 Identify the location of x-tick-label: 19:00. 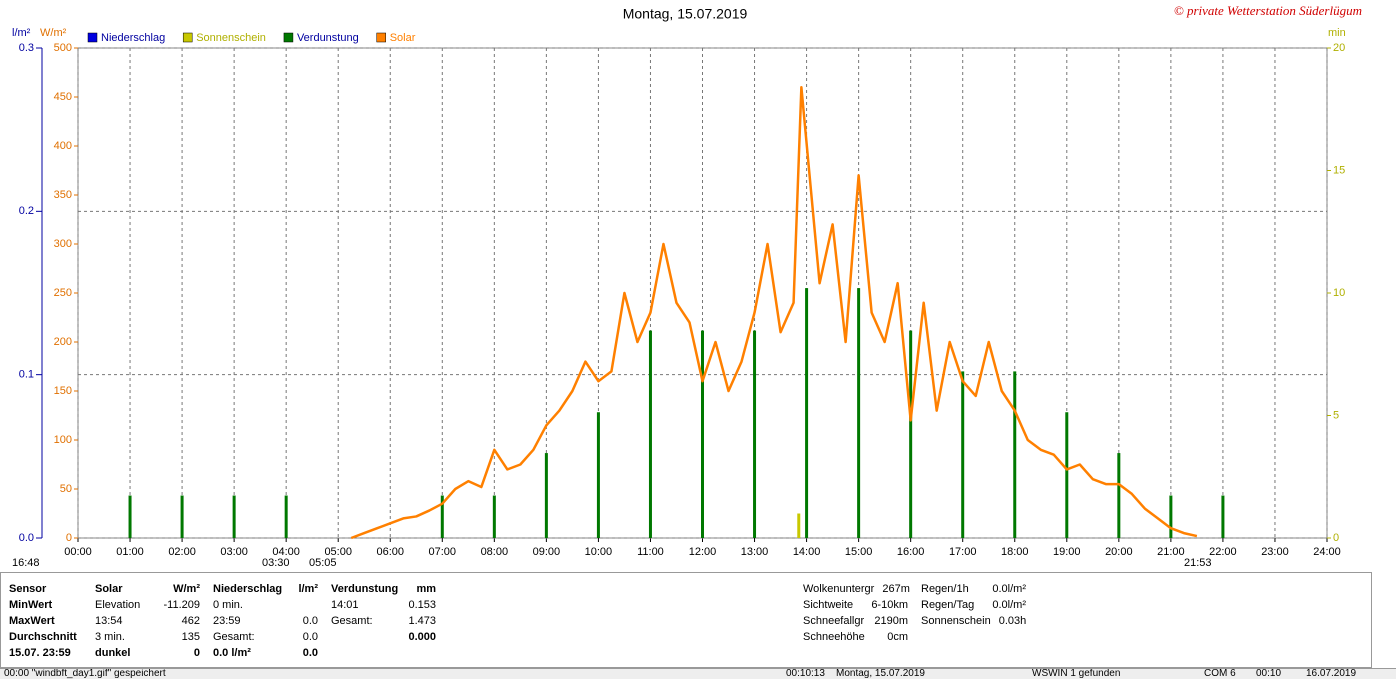
(1067, 552).